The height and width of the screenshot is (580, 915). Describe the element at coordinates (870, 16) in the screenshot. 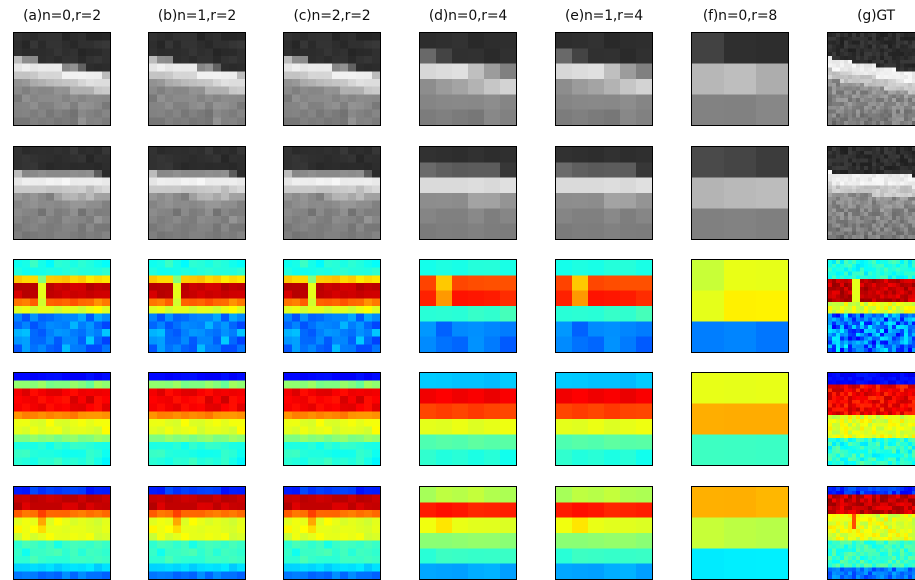

I see `column-title: (g)GT` at that location.